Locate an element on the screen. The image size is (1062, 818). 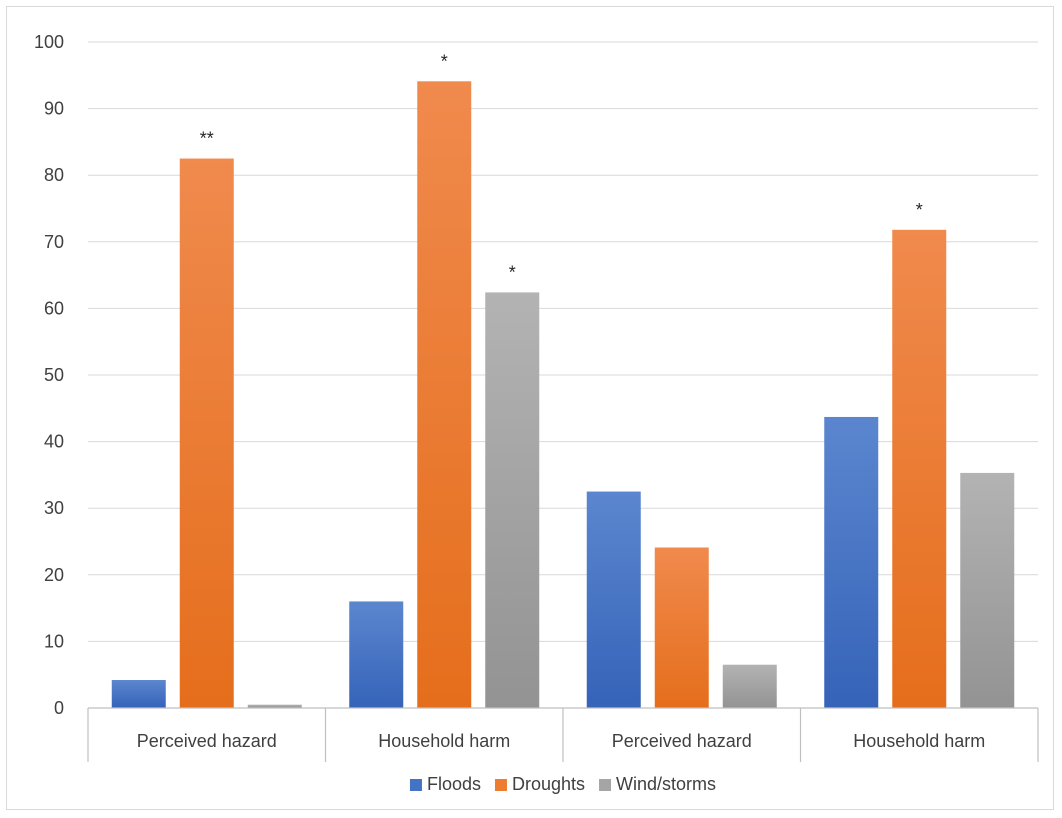
y-axis-tick-labels: 0 10 20 30 40 50 60 70 80 90 100 is located at coordinates (49, 375).